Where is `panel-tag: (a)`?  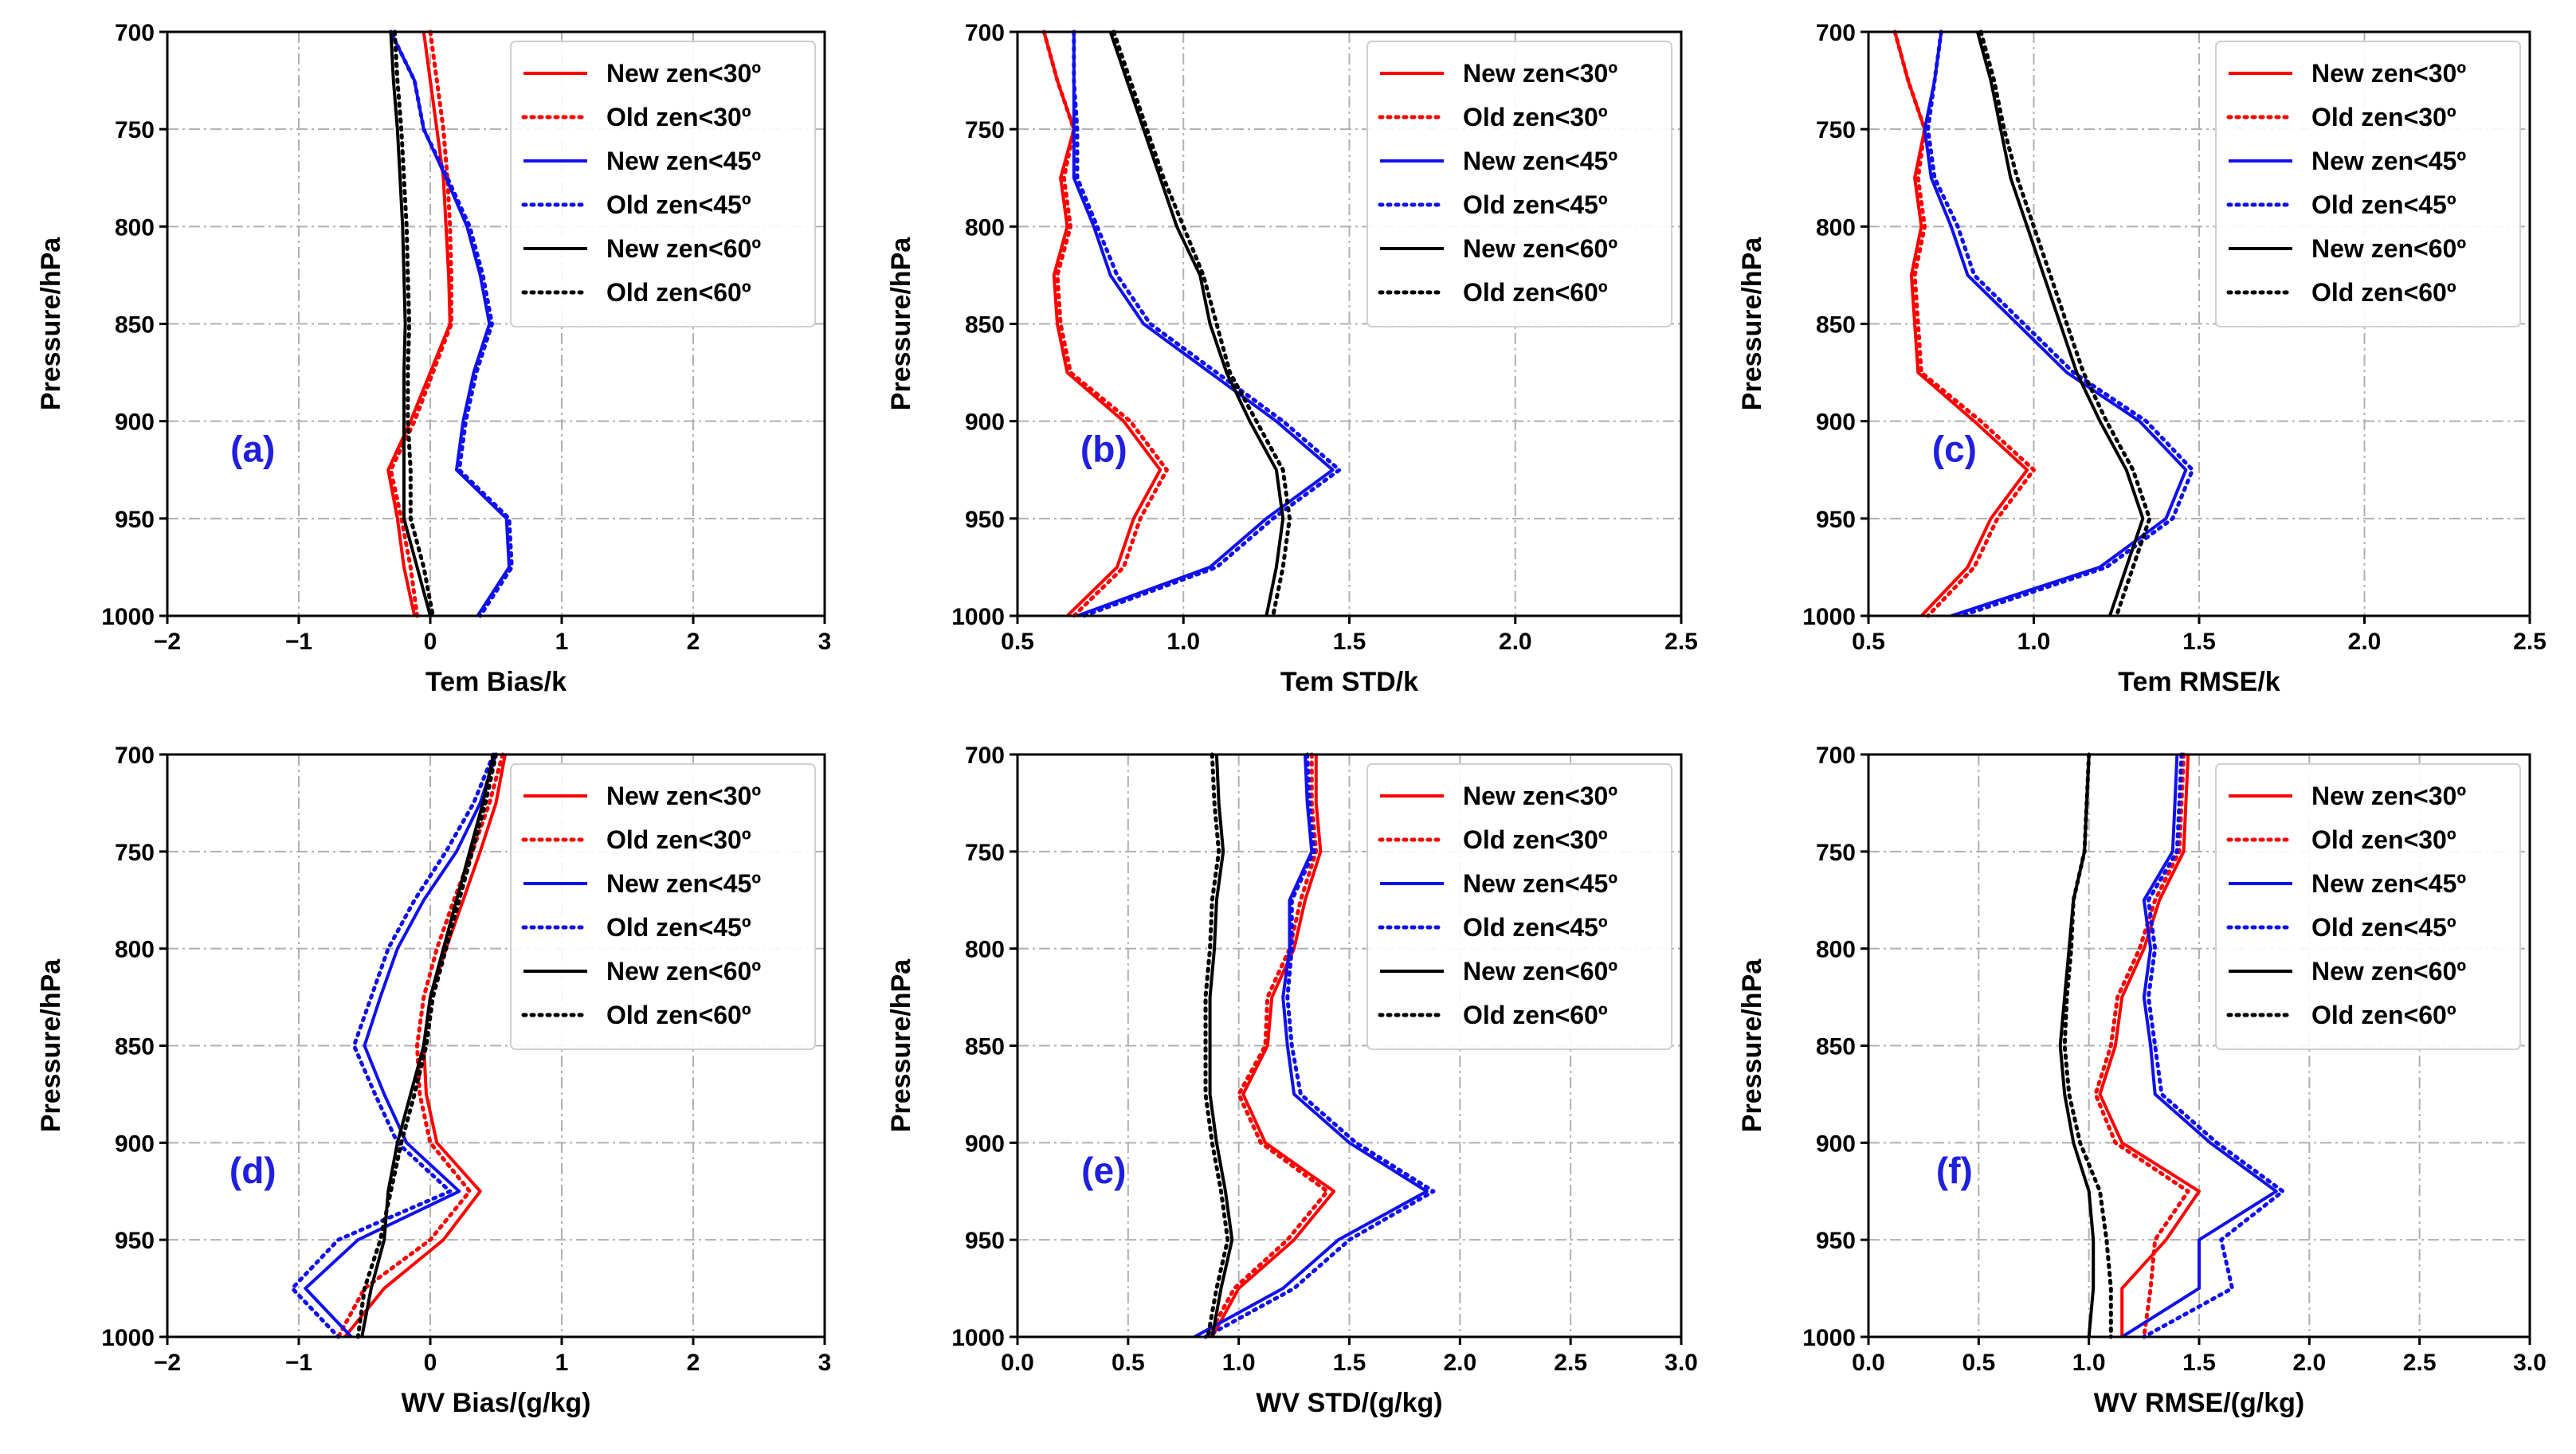
panel-tag: (a) is located at coordinates (253, 448).